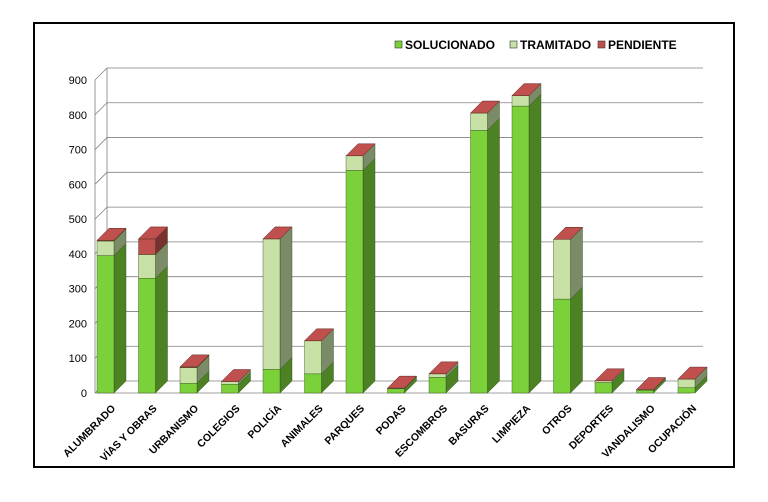 The width and height of the screenshot is (768, 502). I want to click on legend-label: SOLUCIONADO, so click(450, 45).